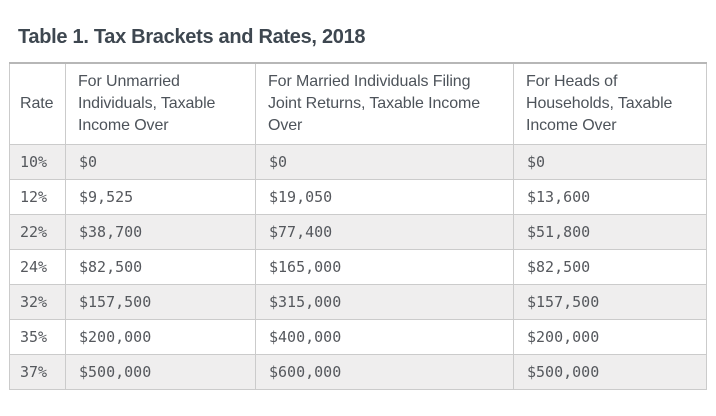  What do you see at coordinates (610, 337) in the screenshot?
I see `head-of-household-cell: $200,000` at bounding box center [610, 337].